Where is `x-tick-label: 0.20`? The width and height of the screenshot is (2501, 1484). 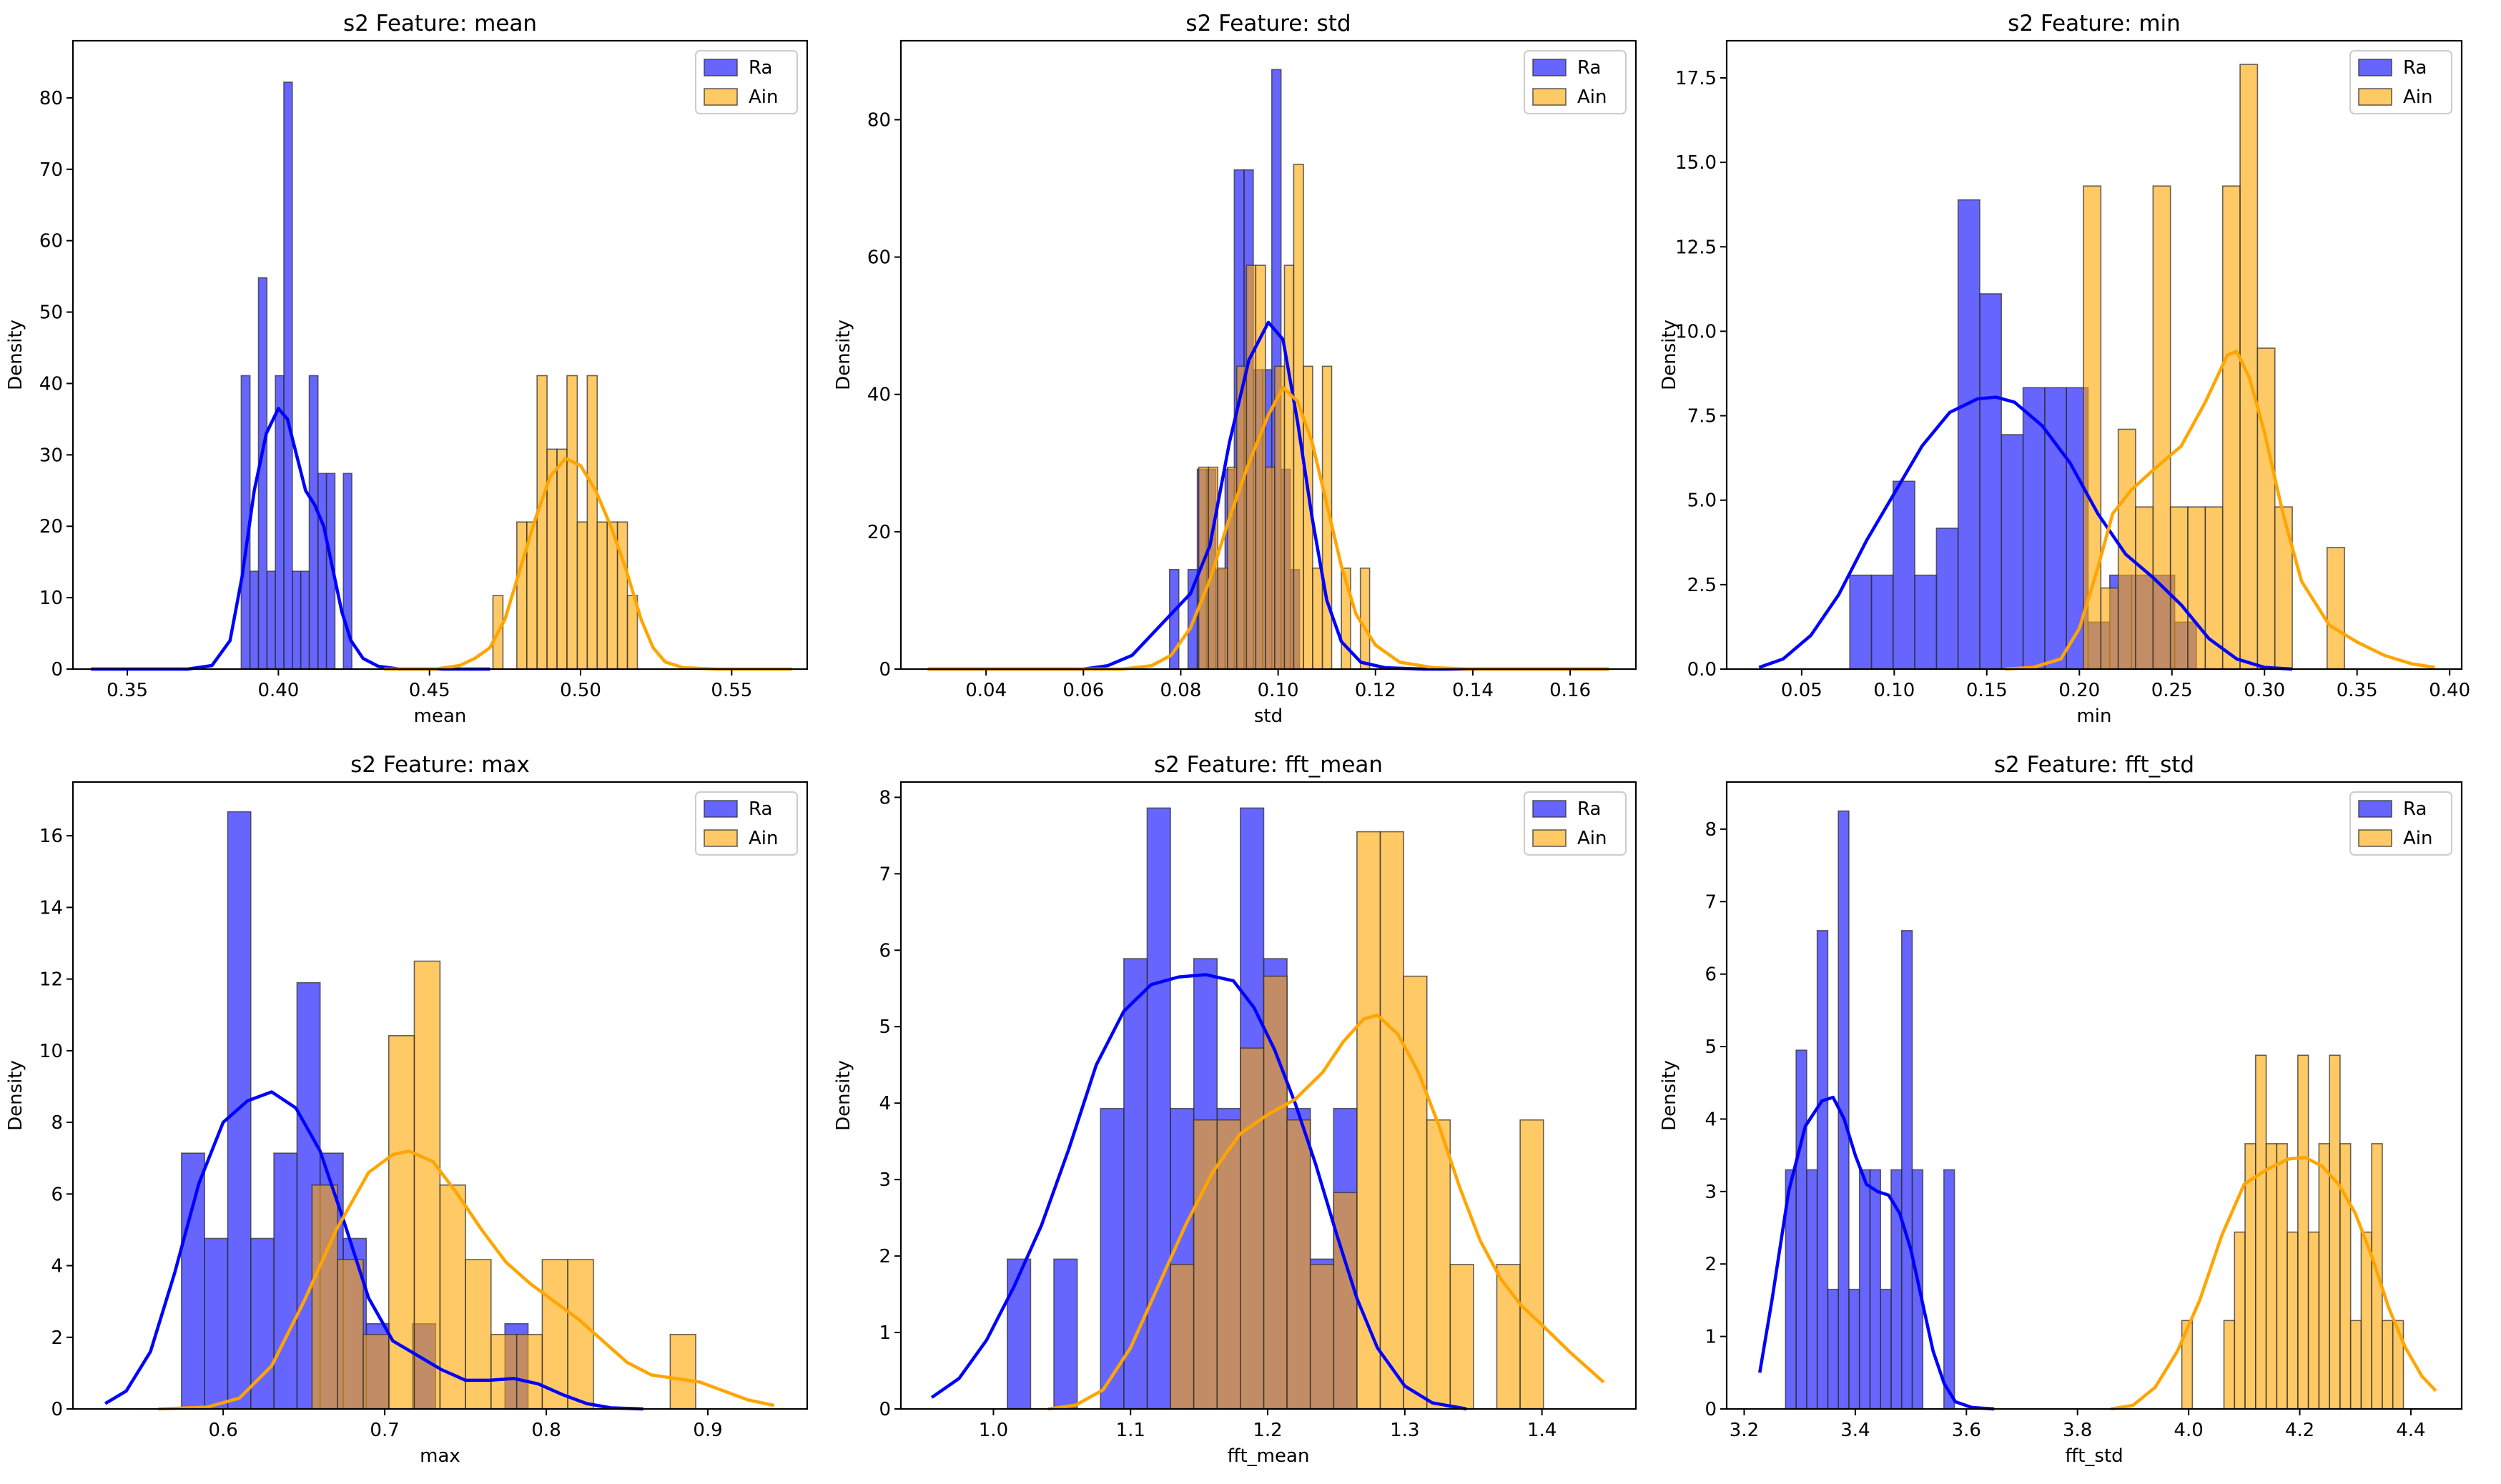 x-tick-label: 0.20 is located at coordinates (2079, 690).